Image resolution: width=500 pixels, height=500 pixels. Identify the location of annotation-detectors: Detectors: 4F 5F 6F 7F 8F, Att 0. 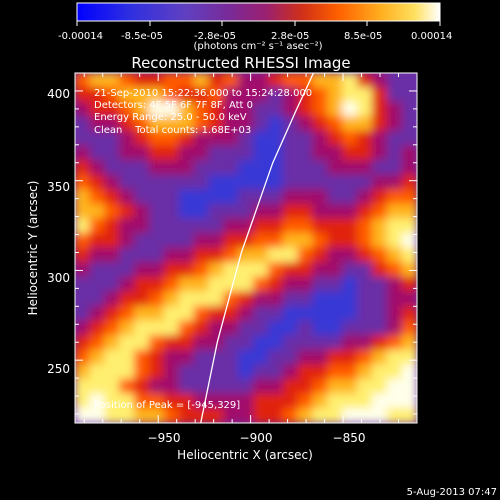
(173, 105).